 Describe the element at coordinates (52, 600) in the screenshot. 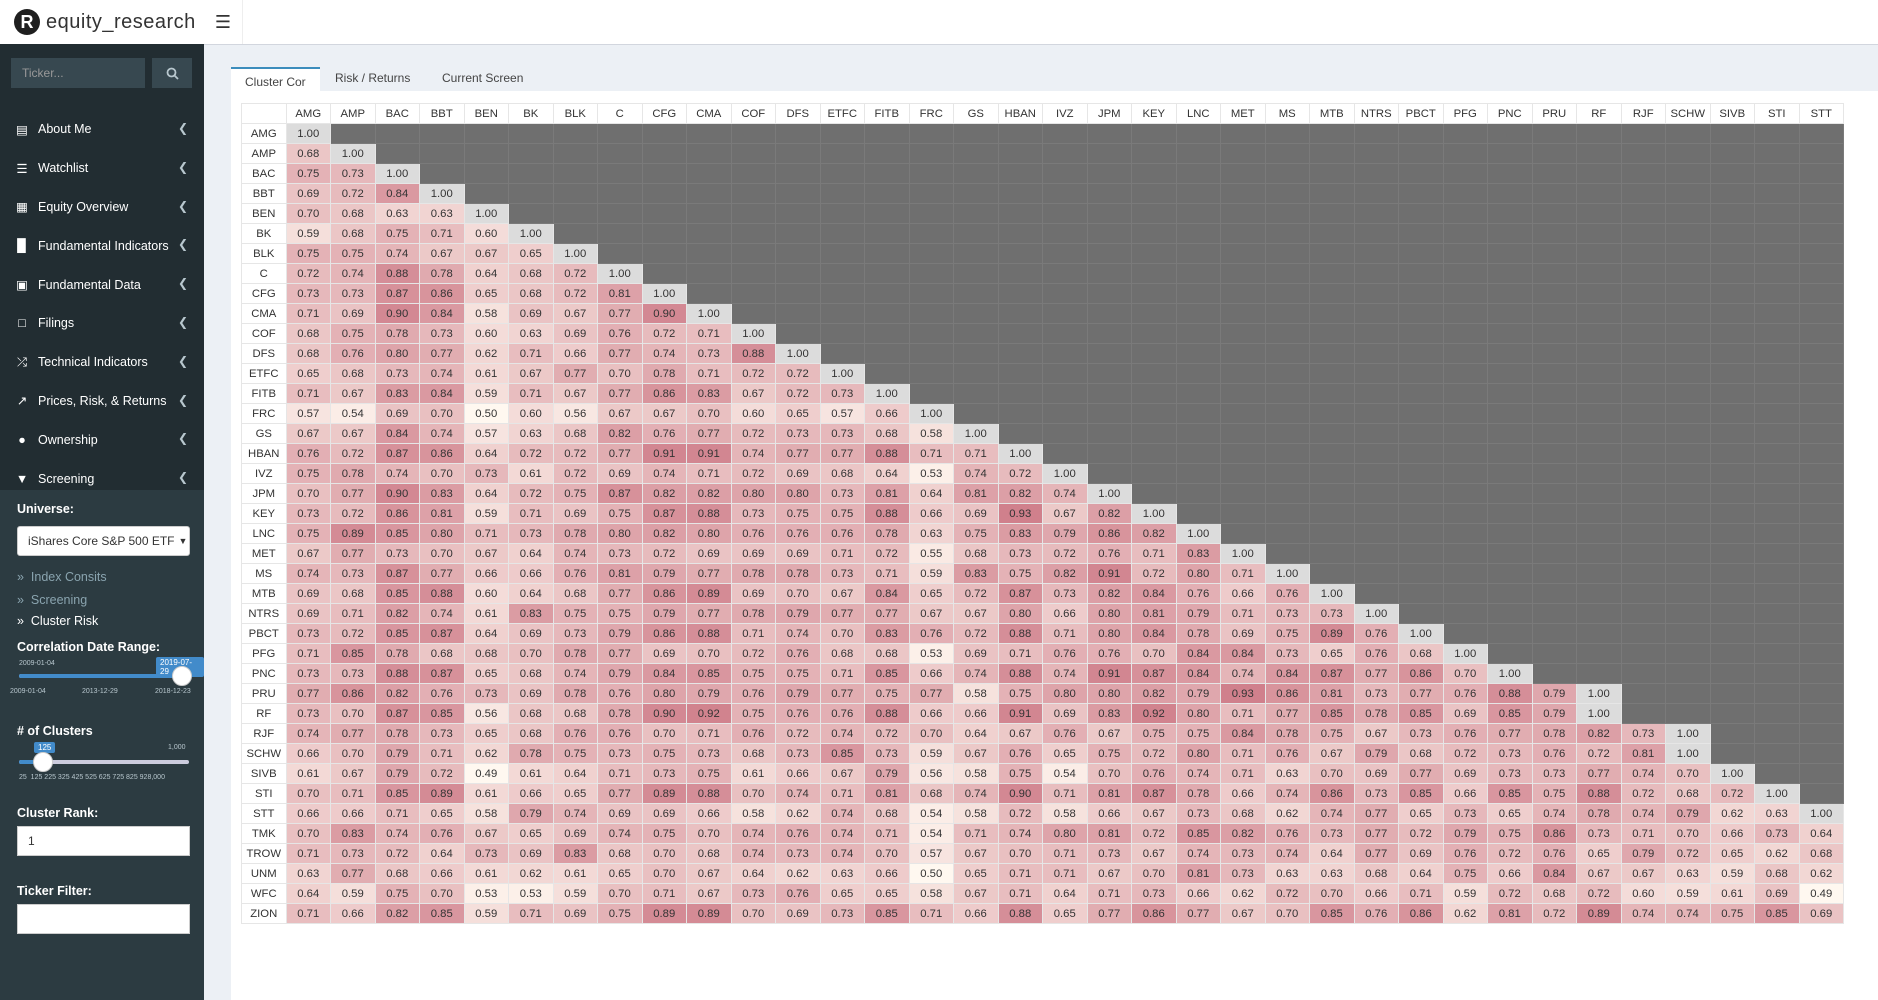

I see `sub-item-screening: » Screening` at that location.